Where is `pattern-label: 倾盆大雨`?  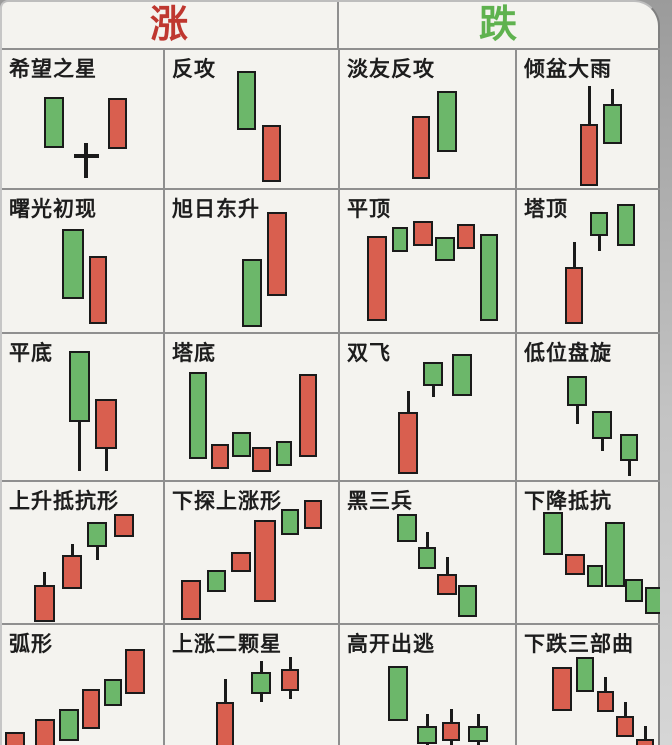 pattern-label: 倾盆大雨 is located at coordinates (568, 69).